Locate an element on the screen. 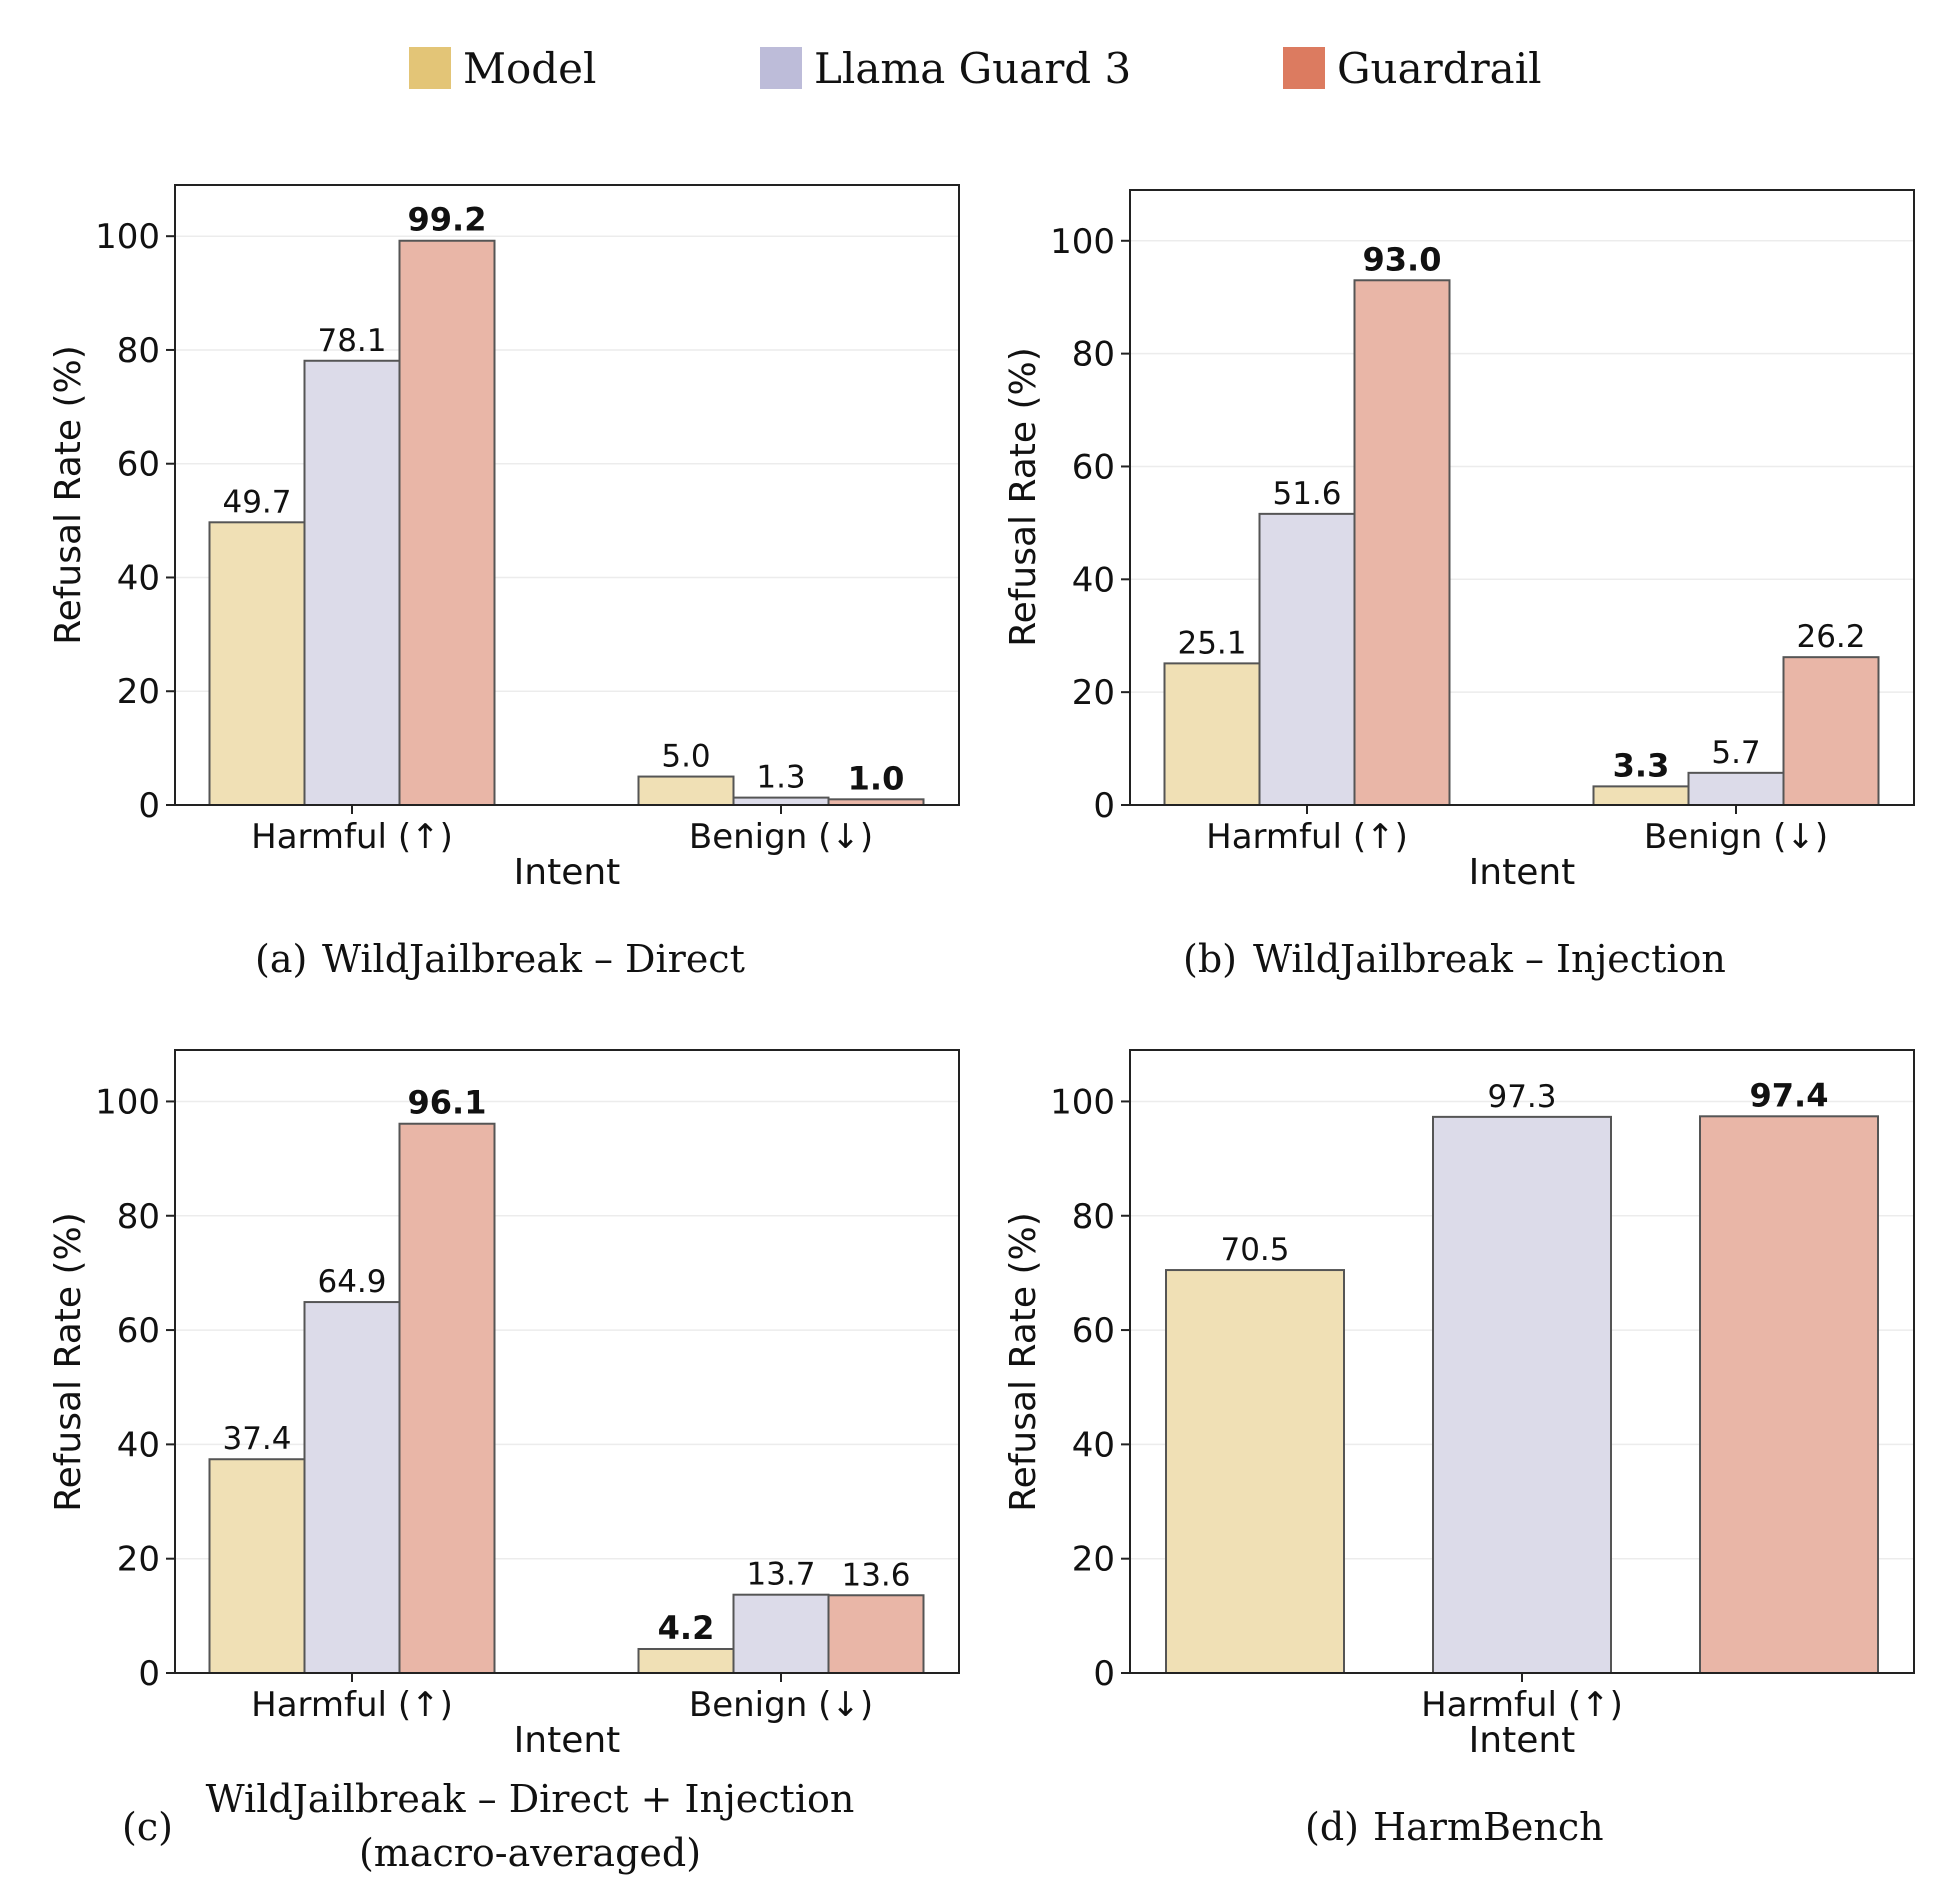  value-label-guardrail-benign: 26.2 is located at coordinates (1830, 637).